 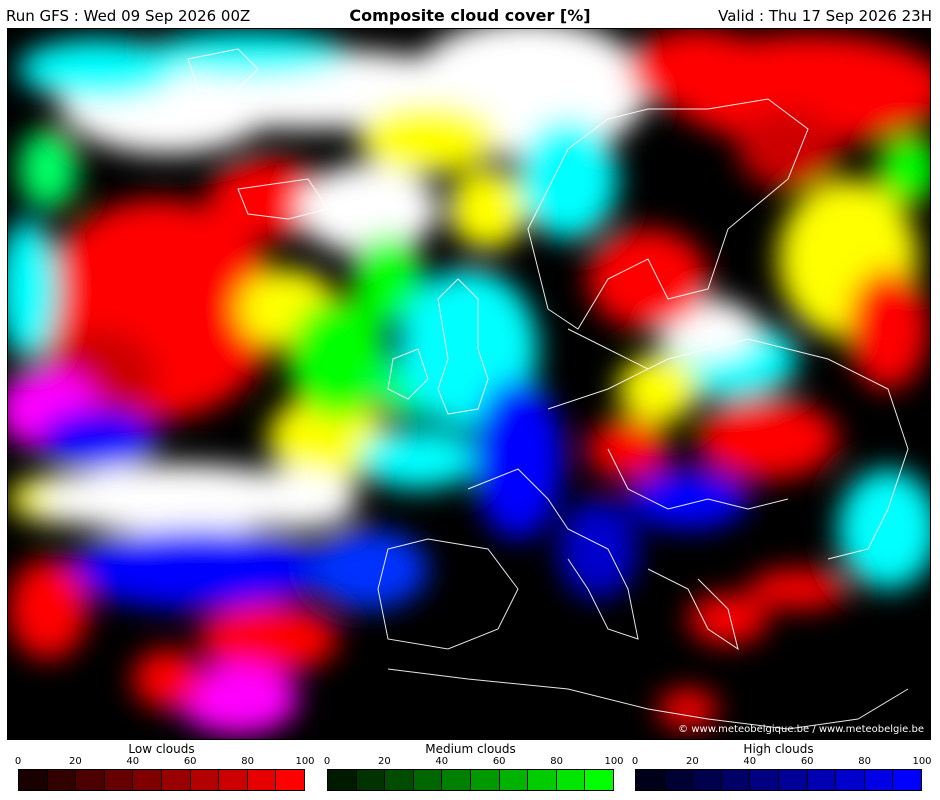 I want to click on legend-high-clouds: High clouds 0 20 40 60 80 100, so click(x=781, y=770).